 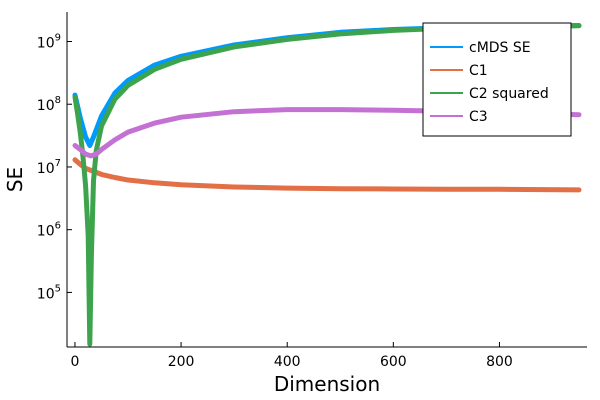 What do you see at coordinates (49, 230) in the screenshot?
I see `y-tick-label: 10⁶` at bounding box center [49, 230].